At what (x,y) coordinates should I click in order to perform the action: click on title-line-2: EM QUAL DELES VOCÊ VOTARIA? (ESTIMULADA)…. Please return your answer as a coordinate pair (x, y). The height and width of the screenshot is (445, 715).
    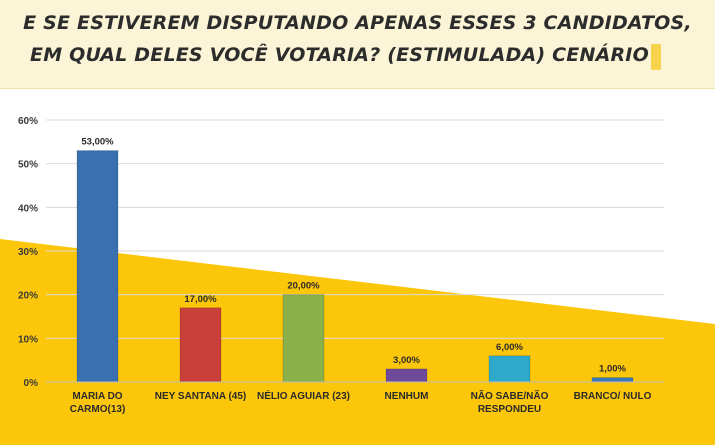
    Looking at the image, I should click on (339, 55).